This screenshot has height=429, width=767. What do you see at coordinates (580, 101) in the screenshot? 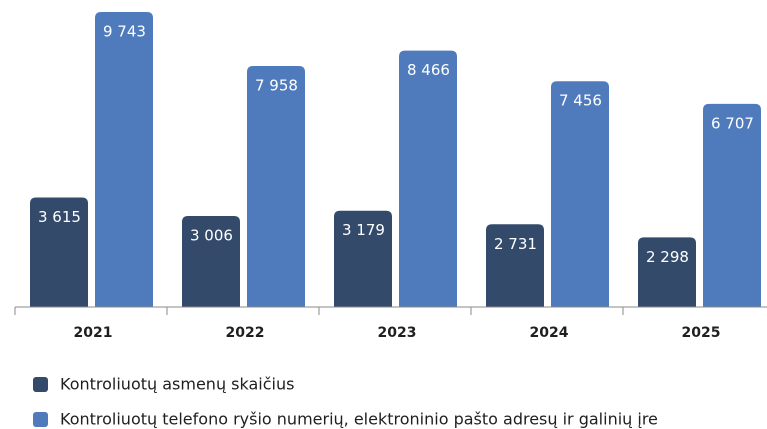
I see `bar-label: 7 456` at bounding box center [580, 101].